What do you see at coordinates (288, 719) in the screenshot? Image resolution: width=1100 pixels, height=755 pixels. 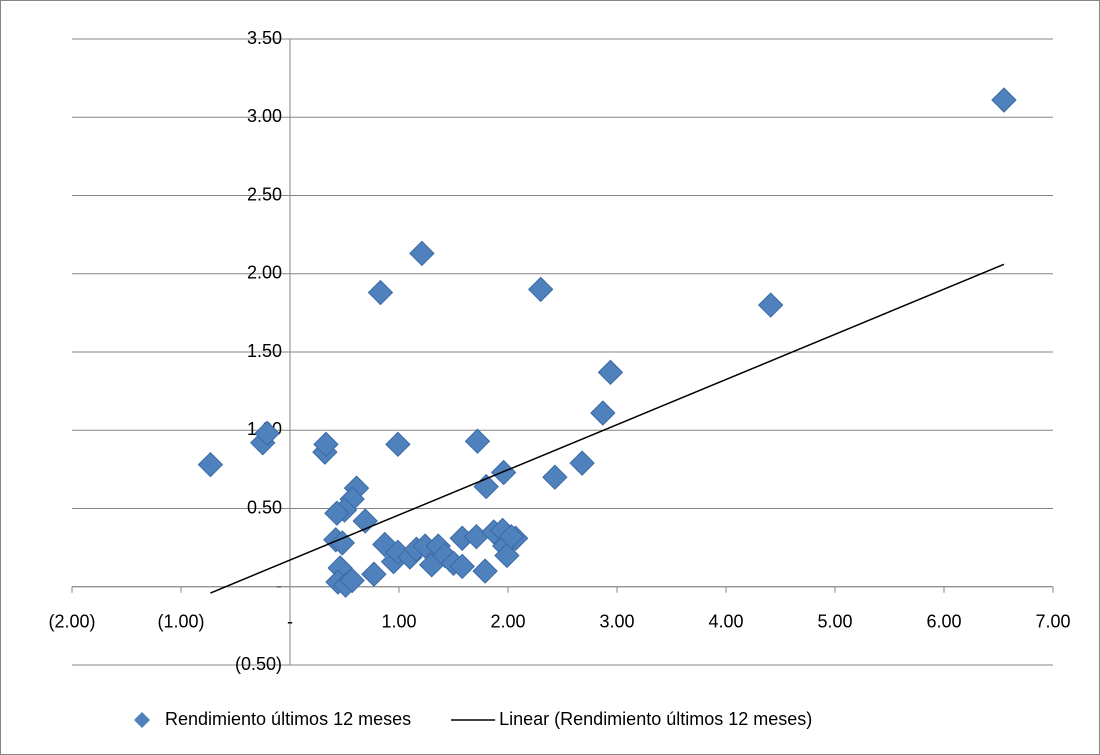 I see `legend-label: Rendimiento últimos 12 meses` at bounding box center [288, 719].